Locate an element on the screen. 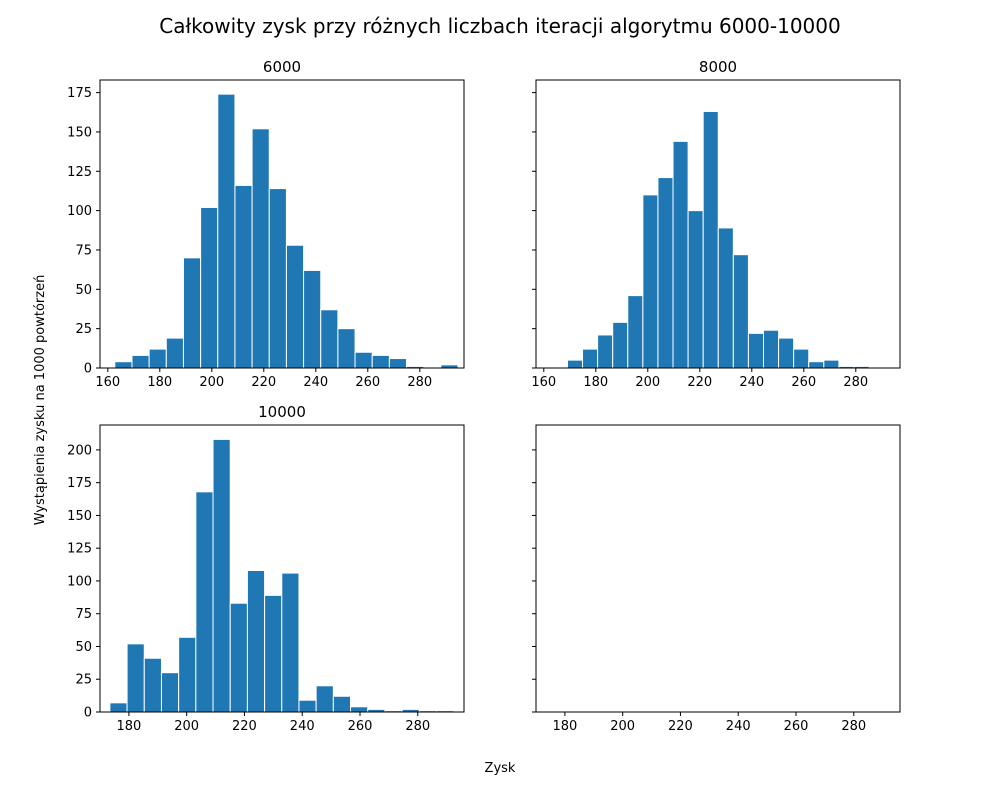 The image size is (1000, 800). subplot-title: 10000 is located at coordinates (282, 412).